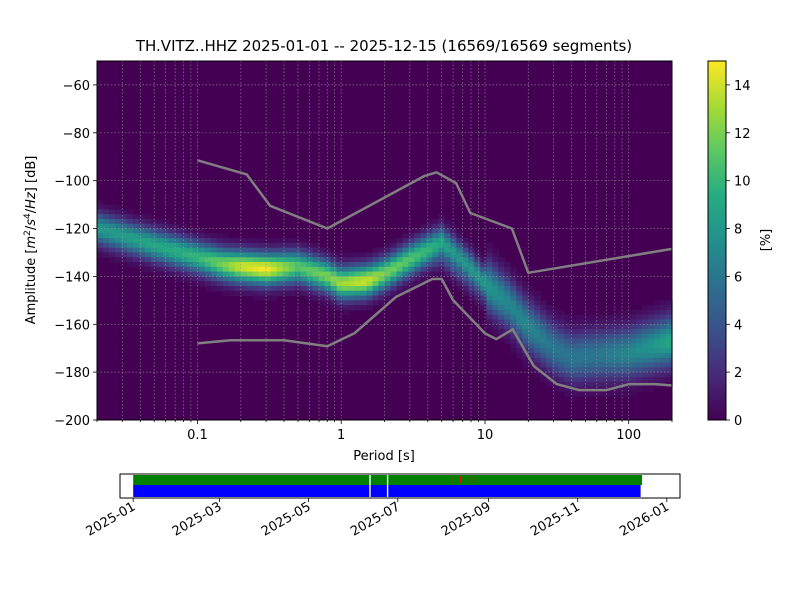  I want to click on colorbar-tick-label: 0, so click(738, 421).